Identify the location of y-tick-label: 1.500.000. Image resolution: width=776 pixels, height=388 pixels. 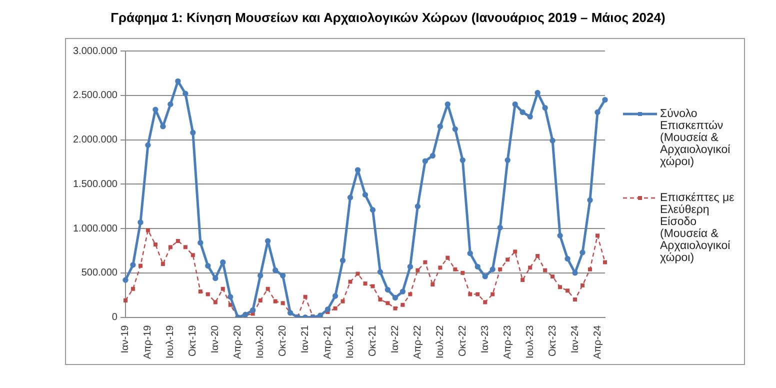
(95, 184).